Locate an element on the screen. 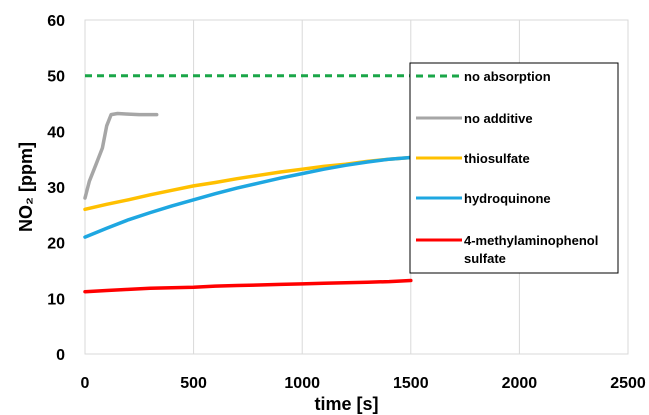 This screenshot has height=415, width=649. y-tick-label: 0 is located at coordinates (60, 355).